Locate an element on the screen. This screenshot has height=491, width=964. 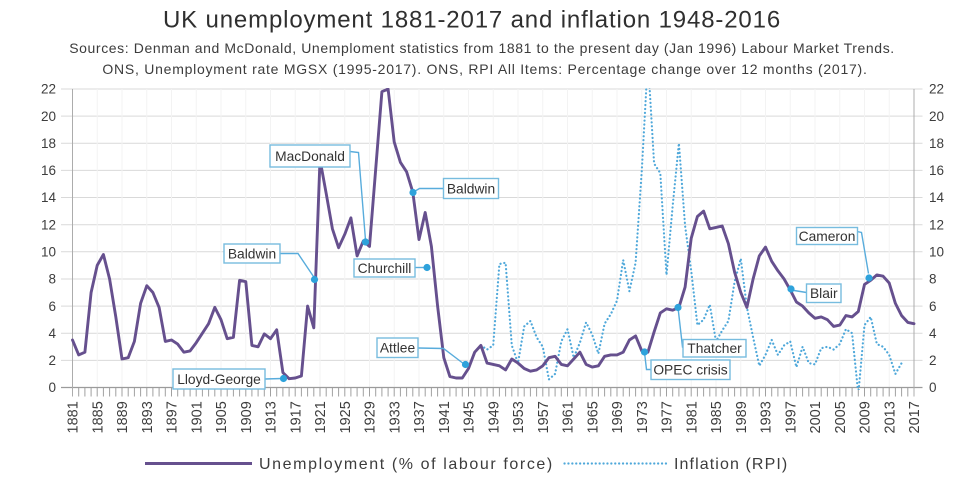
svg-text: 1893 is located at coordinates (148, 417).